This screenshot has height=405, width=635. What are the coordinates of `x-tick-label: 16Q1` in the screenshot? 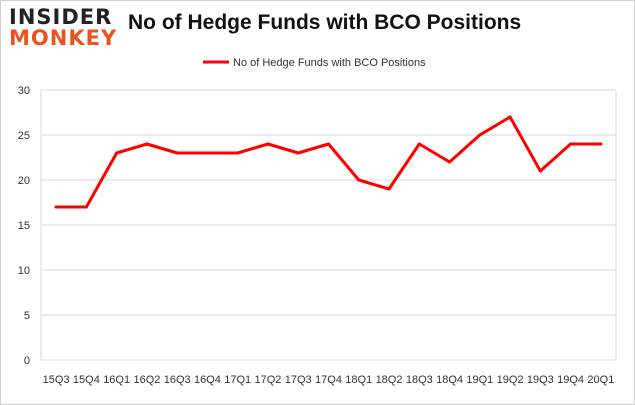 It's located at (116, 380).